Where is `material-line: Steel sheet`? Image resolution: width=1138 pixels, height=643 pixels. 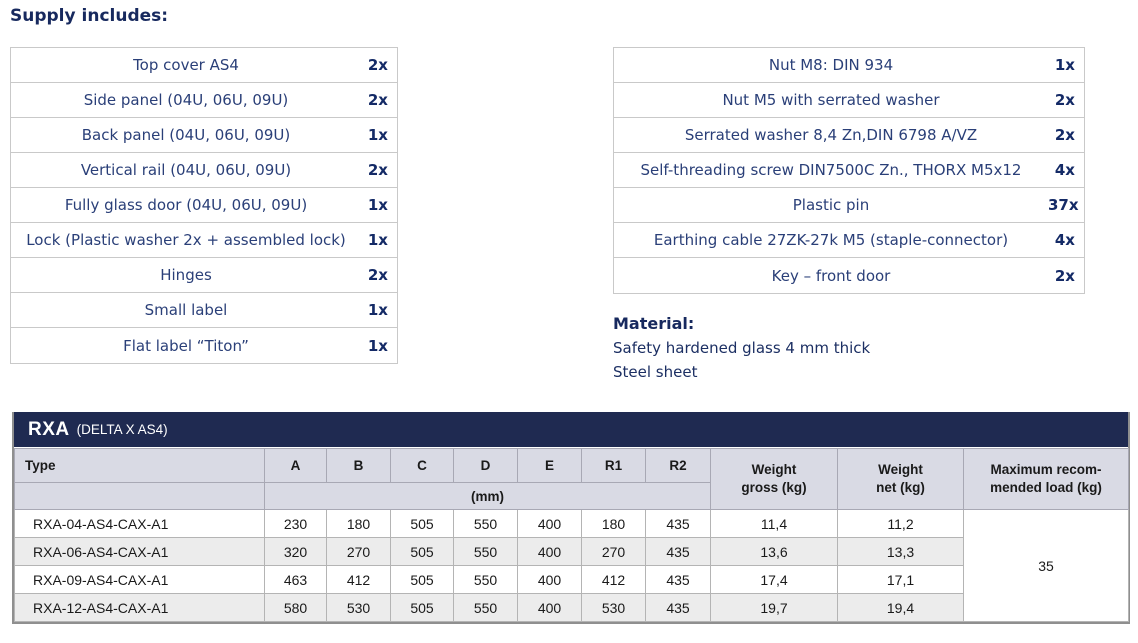 material-line: Steel sheet is located at coordinates (655, 372).